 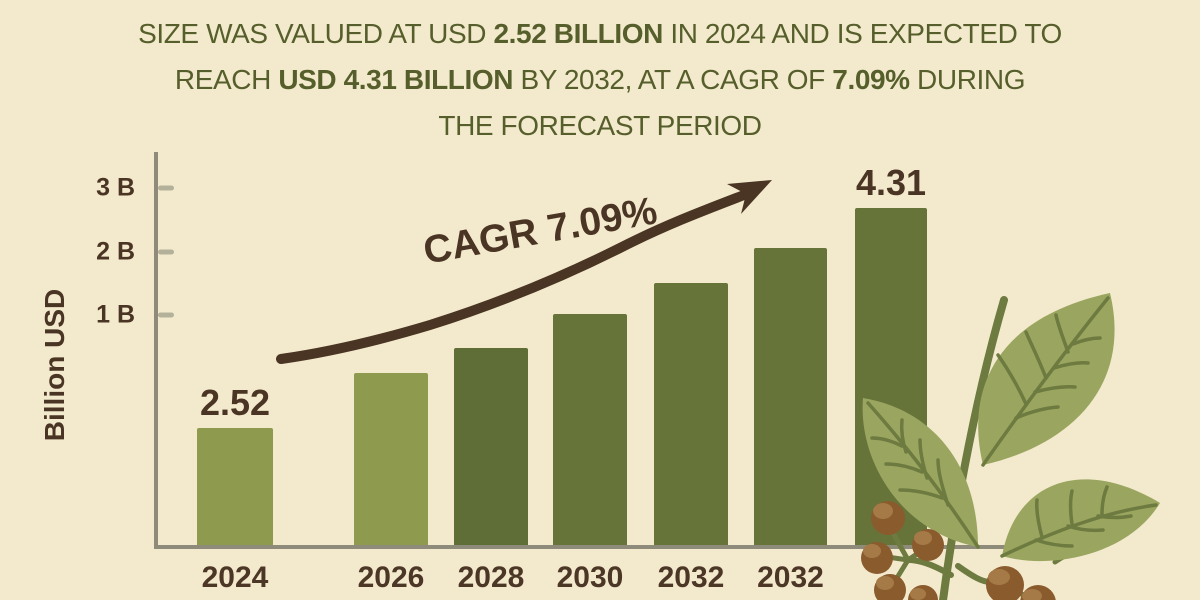 What do you see at coordinates (235, 577) in the screenshot?
I see `x-tick-label: 2024` at bounding box center [235, 577].